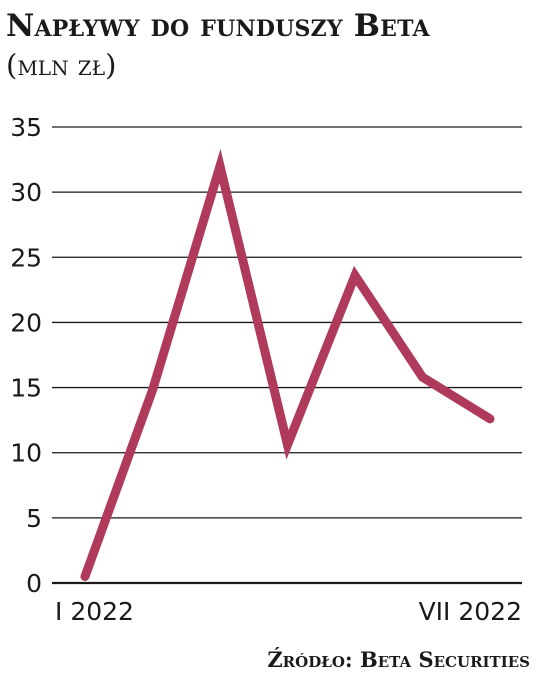  What do you see at coordinates (94, 611) in the screenshot?
I see `x-tick-label-start: I 2022` at bounding box center [94, 611].